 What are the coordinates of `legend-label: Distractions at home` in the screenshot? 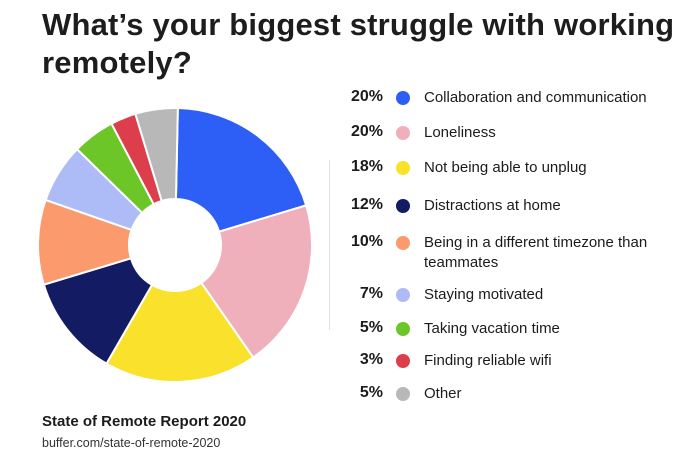 It's located at (492, 205).